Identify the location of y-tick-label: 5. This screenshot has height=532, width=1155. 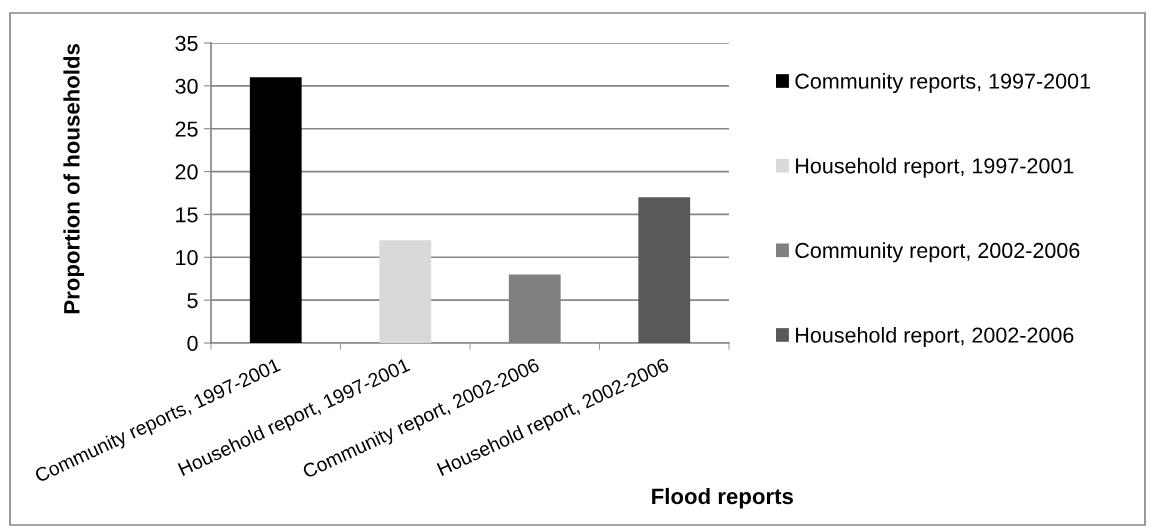
(192, 301).